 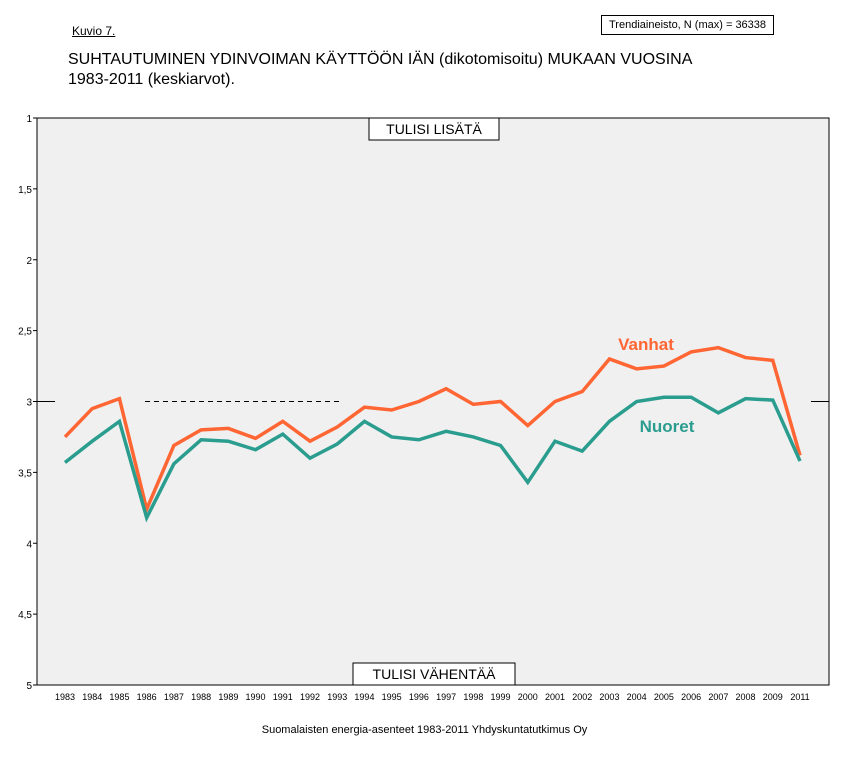 I want to click on x-tick-label: 1990, so click(x=256, y=697).